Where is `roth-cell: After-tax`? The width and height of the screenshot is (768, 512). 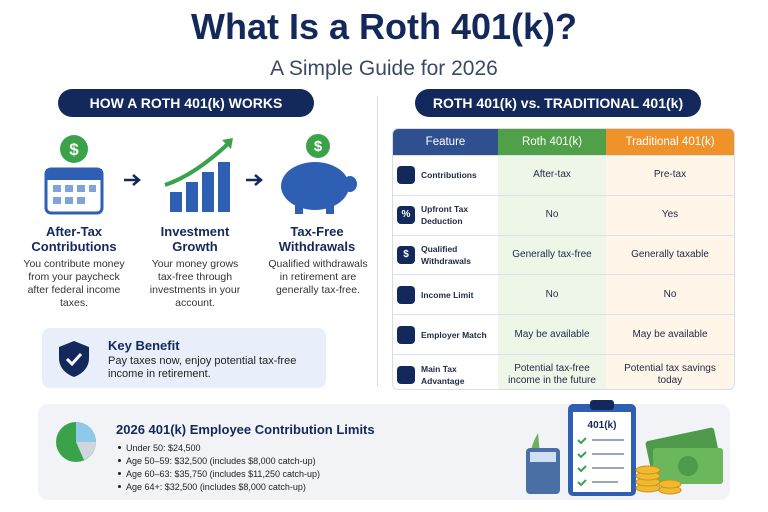 roth-cell: After-tax is located at coordinates (552, 175).